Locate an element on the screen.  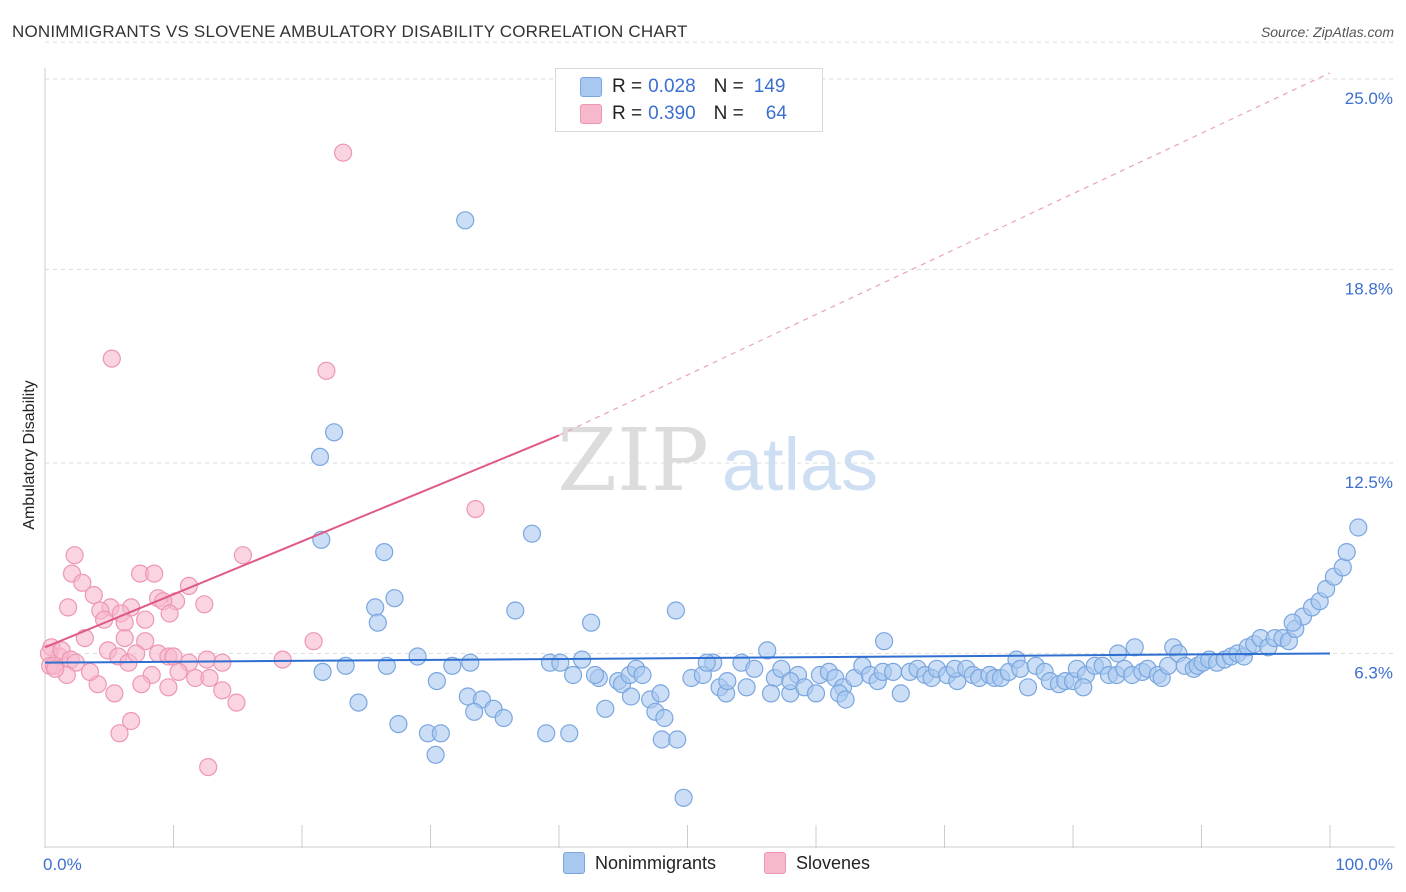
legend-row-nonimmigrants: R = 0.028 N = 149 is located at coordinates (682, 87).